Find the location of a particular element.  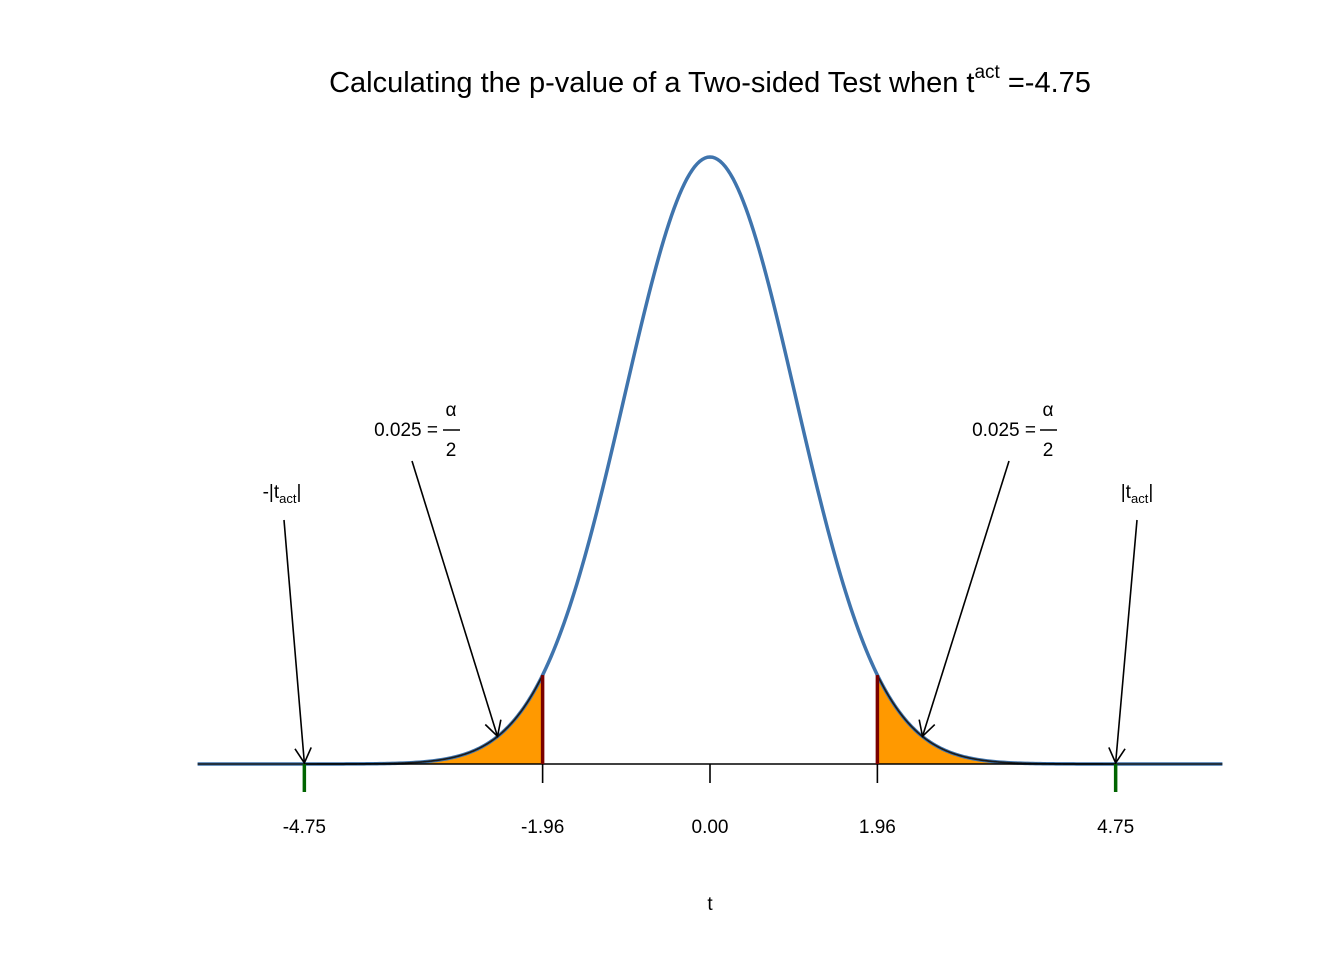

arrow-right-t-act is located at coordinates (1126, 641).